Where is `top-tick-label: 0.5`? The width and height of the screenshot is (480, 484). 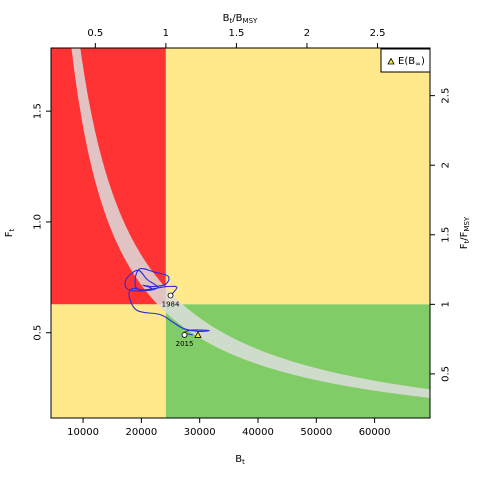 top-tick-label: 0.5 is located at coordinates (95, 33).